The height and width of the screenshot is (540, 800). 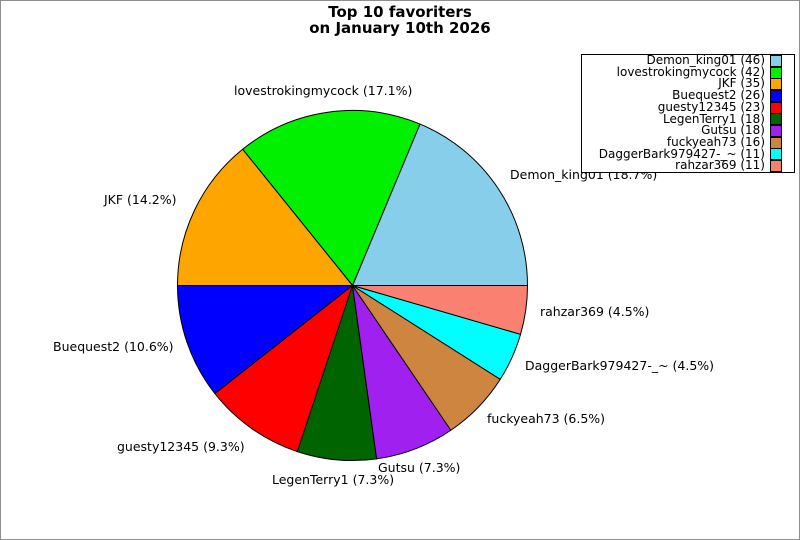 I want to click on legend-label: fuckyeah73 (16), so click(x=715, y=141).